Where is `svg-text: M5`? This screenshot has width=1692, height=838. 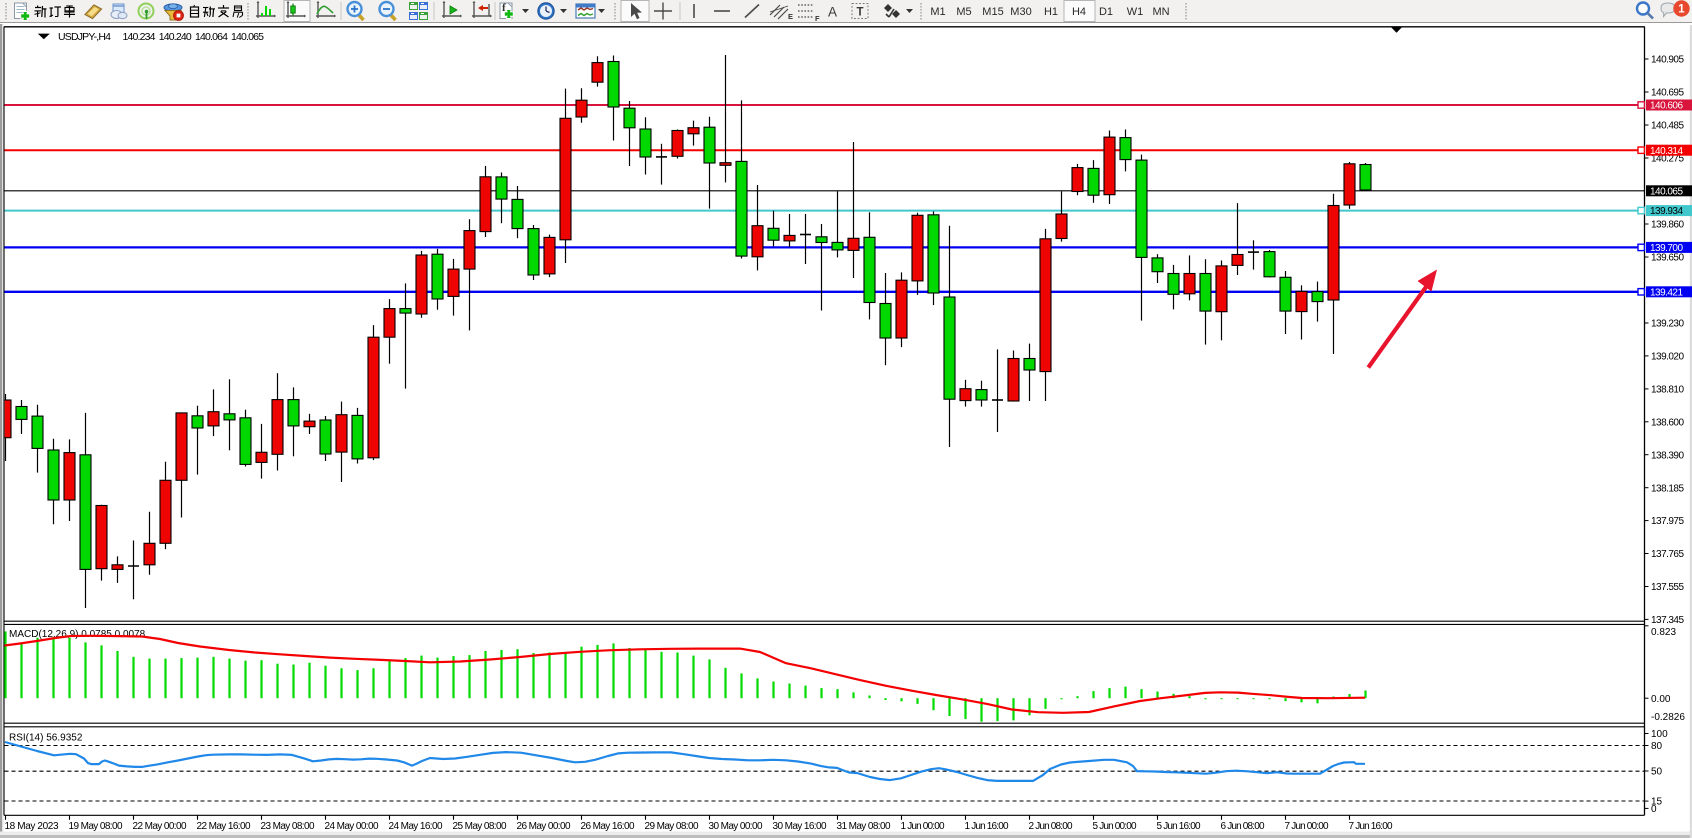
svg-text: M5 is located at coordinates (963, 12).